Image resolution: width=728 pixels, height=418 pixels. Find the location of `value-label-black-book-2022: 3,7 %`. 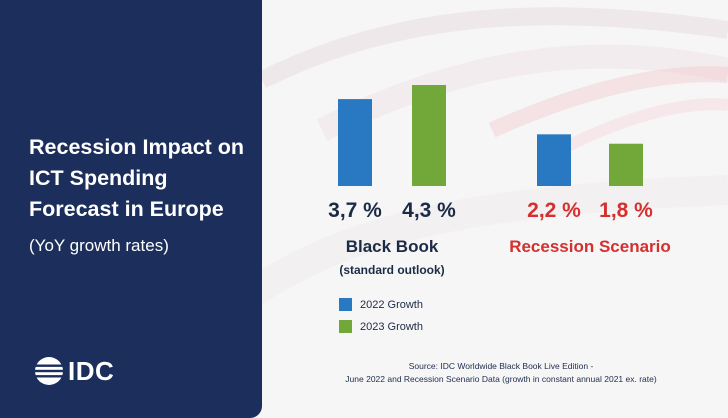

value-label-black-book-2022: 3,7 % is located at coordinates (355, 210).